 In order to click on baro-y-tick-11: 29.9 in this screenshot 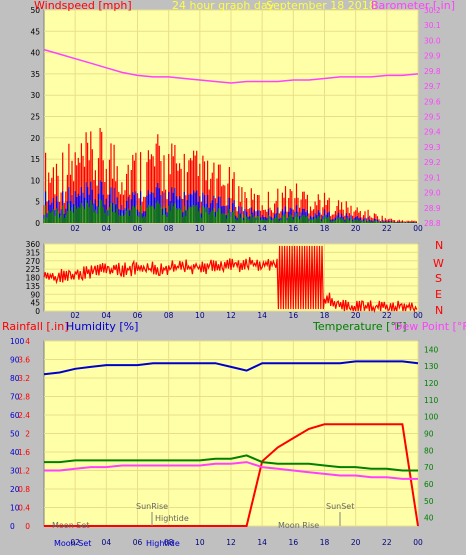, I will do `click(432, 56)`.